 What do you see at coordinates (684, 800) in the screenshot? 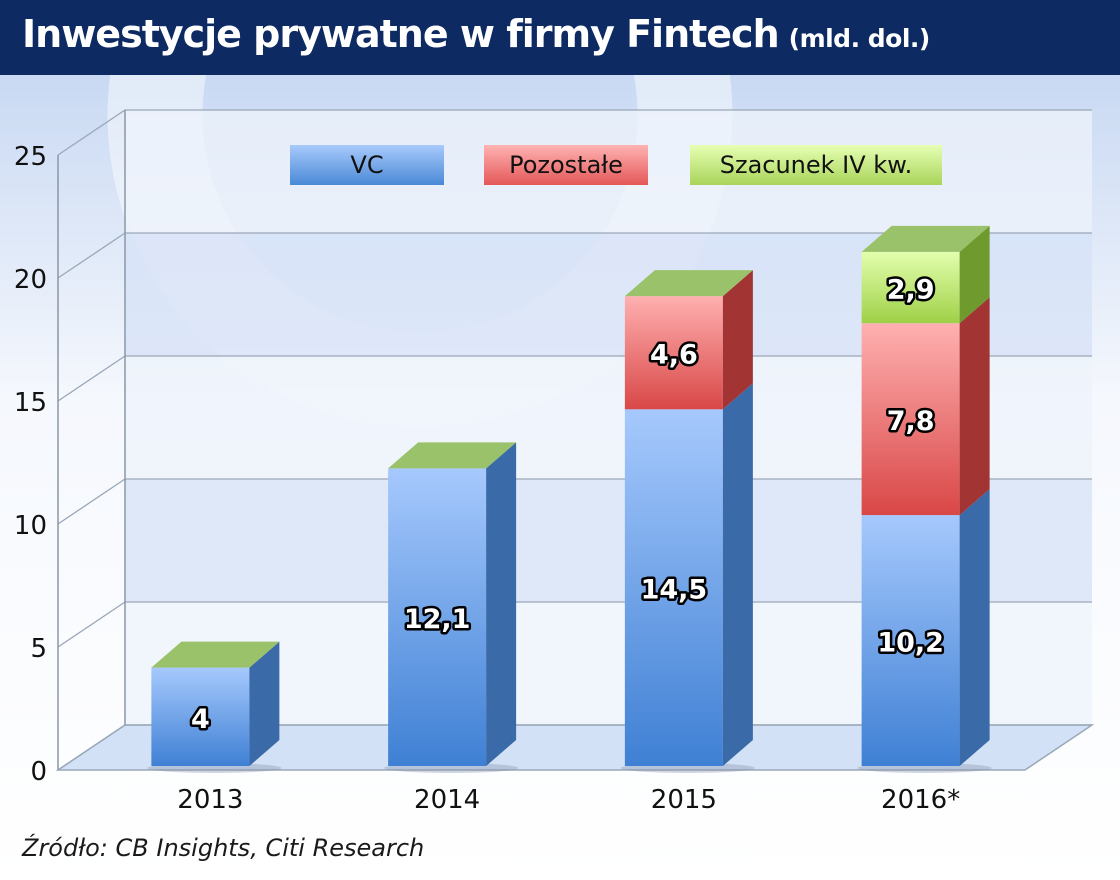
I see `x-tick-label: 2015` at bounding box center [684, 800].